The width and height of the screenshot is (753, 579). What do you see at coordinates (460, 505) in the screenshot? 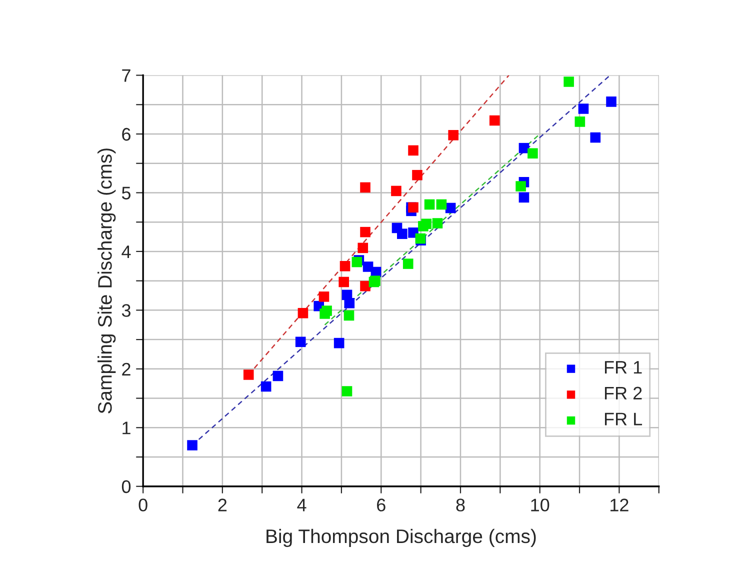
I see `x-tick-label: 8` at bounding box center [460, 505].